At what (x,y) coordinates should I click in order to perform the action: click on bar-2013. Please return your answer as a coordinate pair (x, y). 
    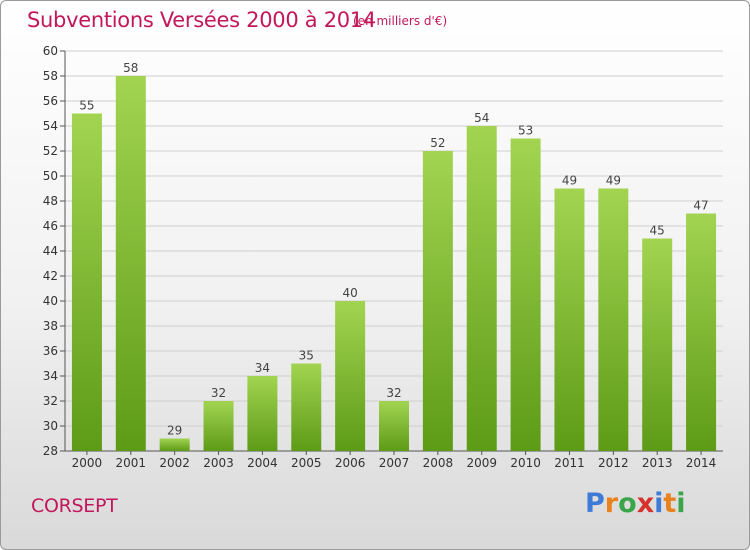
    Looking at the image, I should click on (657, 344).